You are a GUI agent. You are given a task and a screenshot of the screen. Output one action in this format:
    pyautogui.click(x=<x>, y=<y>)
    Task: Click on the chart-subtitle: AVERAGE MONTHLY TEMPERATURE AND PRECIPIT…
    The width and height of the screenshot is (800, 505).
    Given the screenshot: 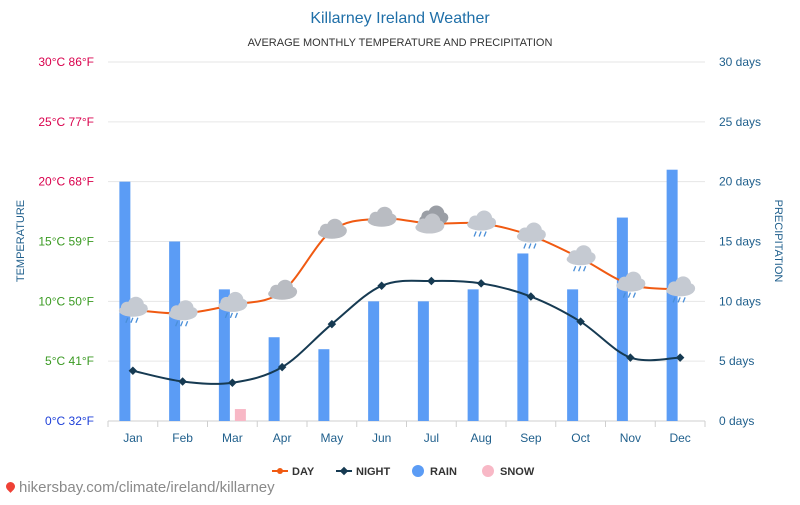 What is the action you would take?
    pyautogui.click(x=400, y=43)
    